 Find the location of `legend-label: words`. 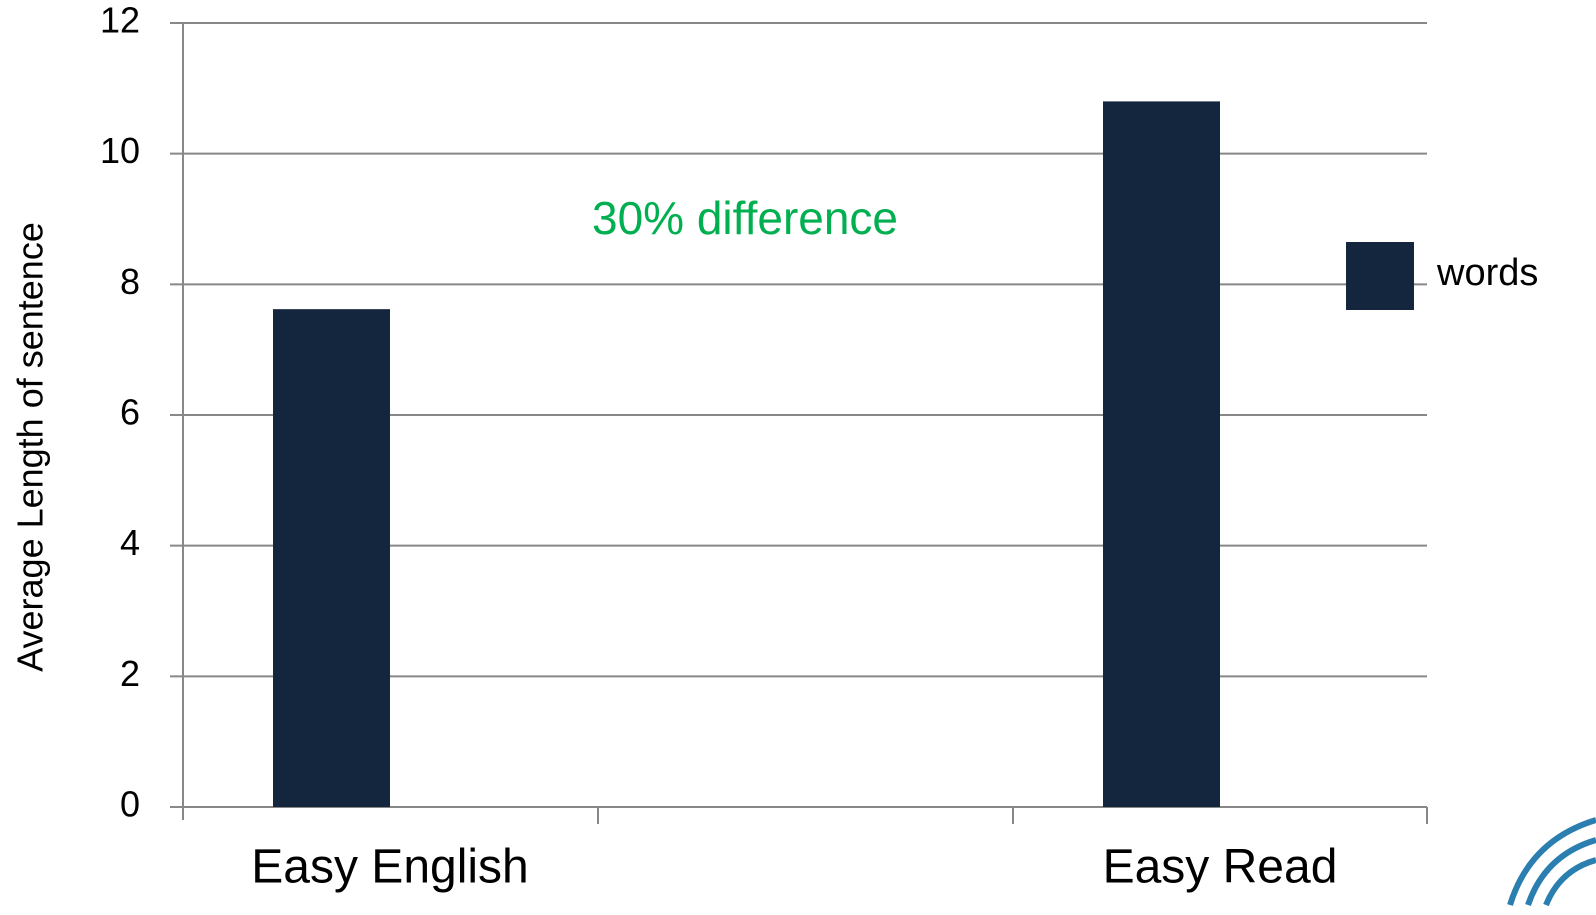

legend-label: words is located at coordinates (1487, 273).